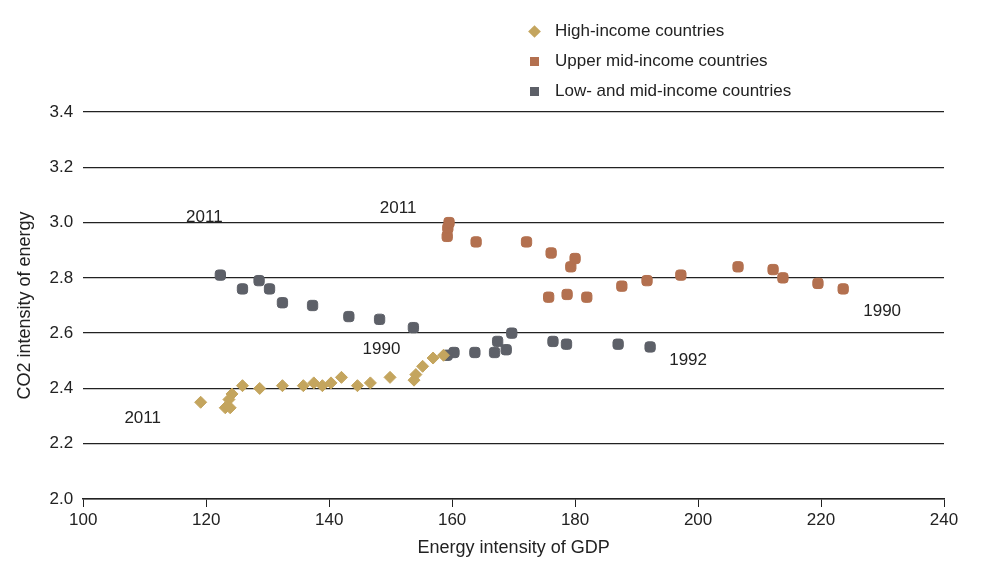 The width and height of the screenshot is (1004, 573). Describe the element at coordinates (575, 519) in the screenshot. I see `x-tick-label: 180` at that location.